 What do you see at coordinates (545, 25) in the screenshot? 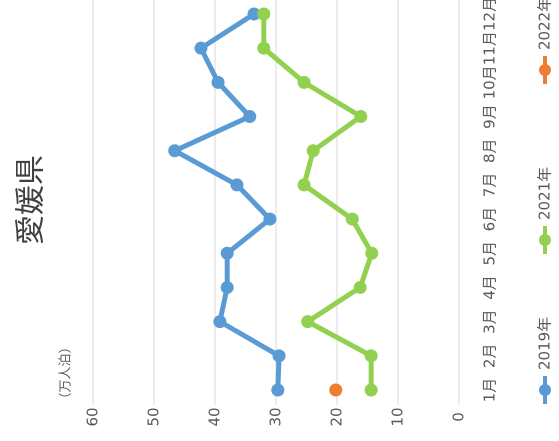
I see `legend-label: 2022年` at bounding box center [545, 25].